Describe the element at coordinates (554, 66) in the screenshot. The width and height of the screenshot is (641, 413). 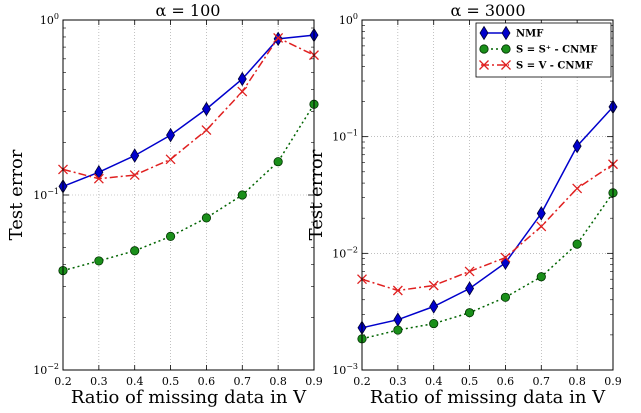
I see `legend-label-sv: S = V - CNMF` at that location.